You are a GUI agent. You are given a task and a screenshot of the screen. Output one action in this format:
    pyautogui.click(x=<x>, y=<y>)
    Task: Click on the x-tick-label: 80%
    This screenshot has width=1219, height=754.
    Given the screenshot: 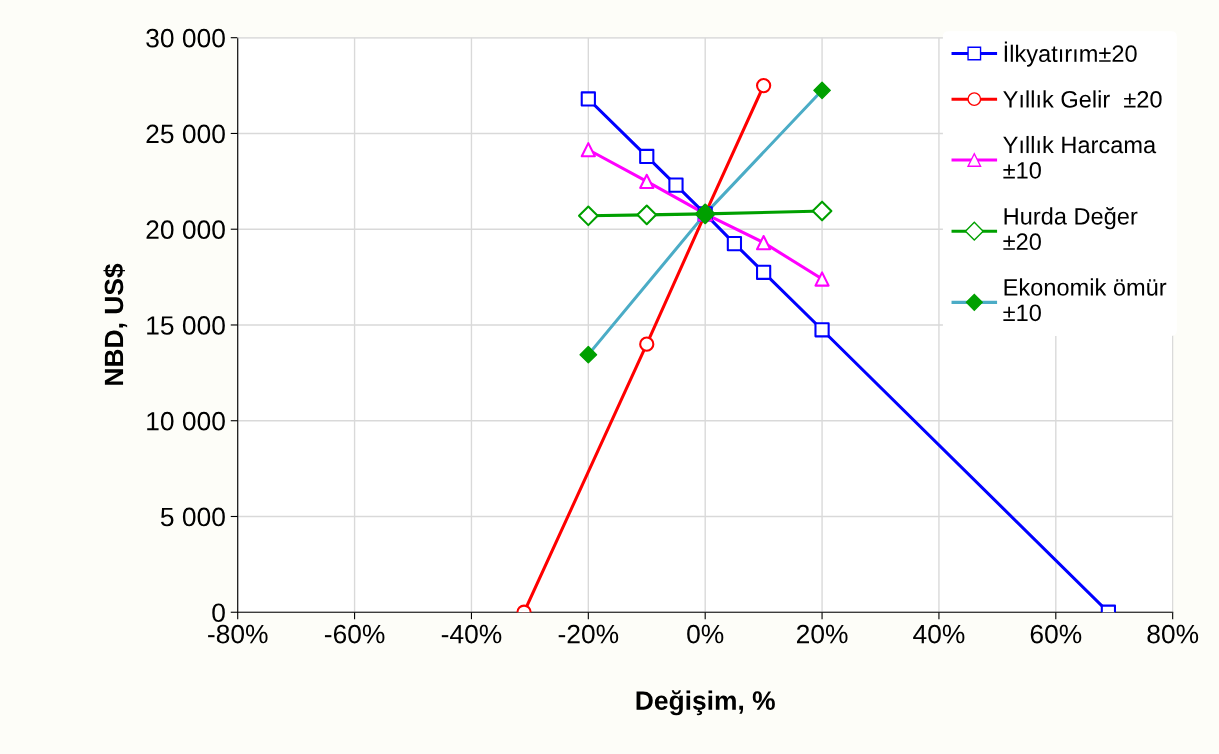 What is the action you would take?
    pyautogui.click(x=1173, y=634)
    